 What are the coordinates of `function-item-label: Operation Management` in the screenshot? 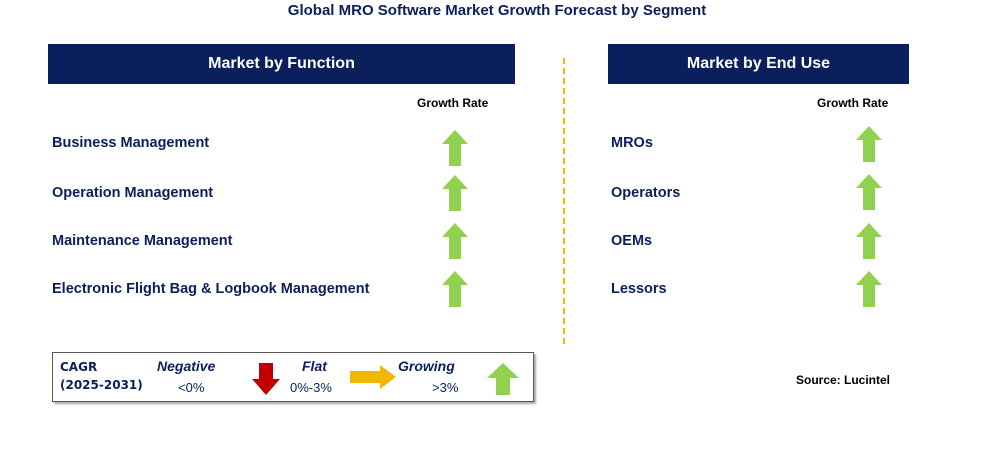 It's located at (133, 193).